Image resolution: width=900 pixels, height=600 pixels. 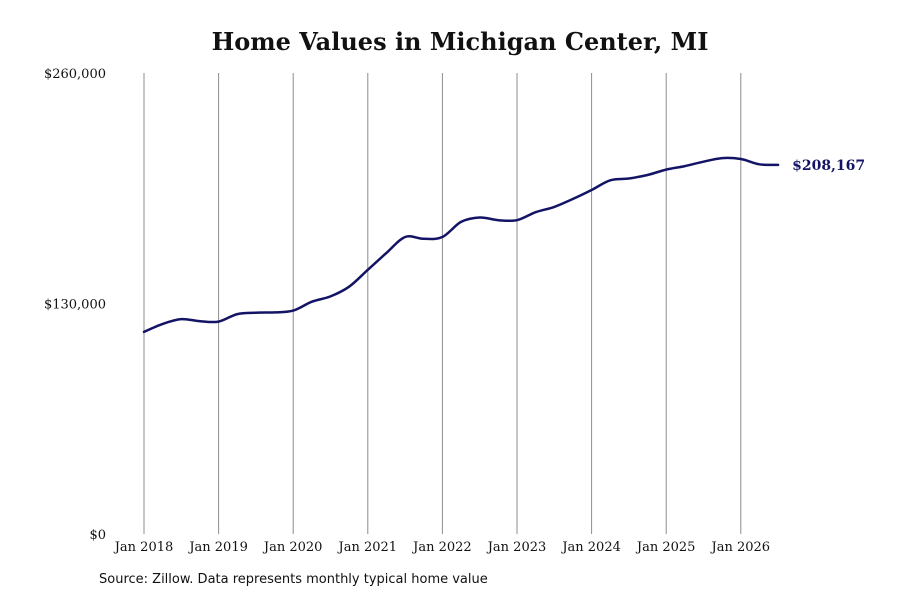 I want to click on x-tick-label: Jan 2021, so click(x=367, y=547).